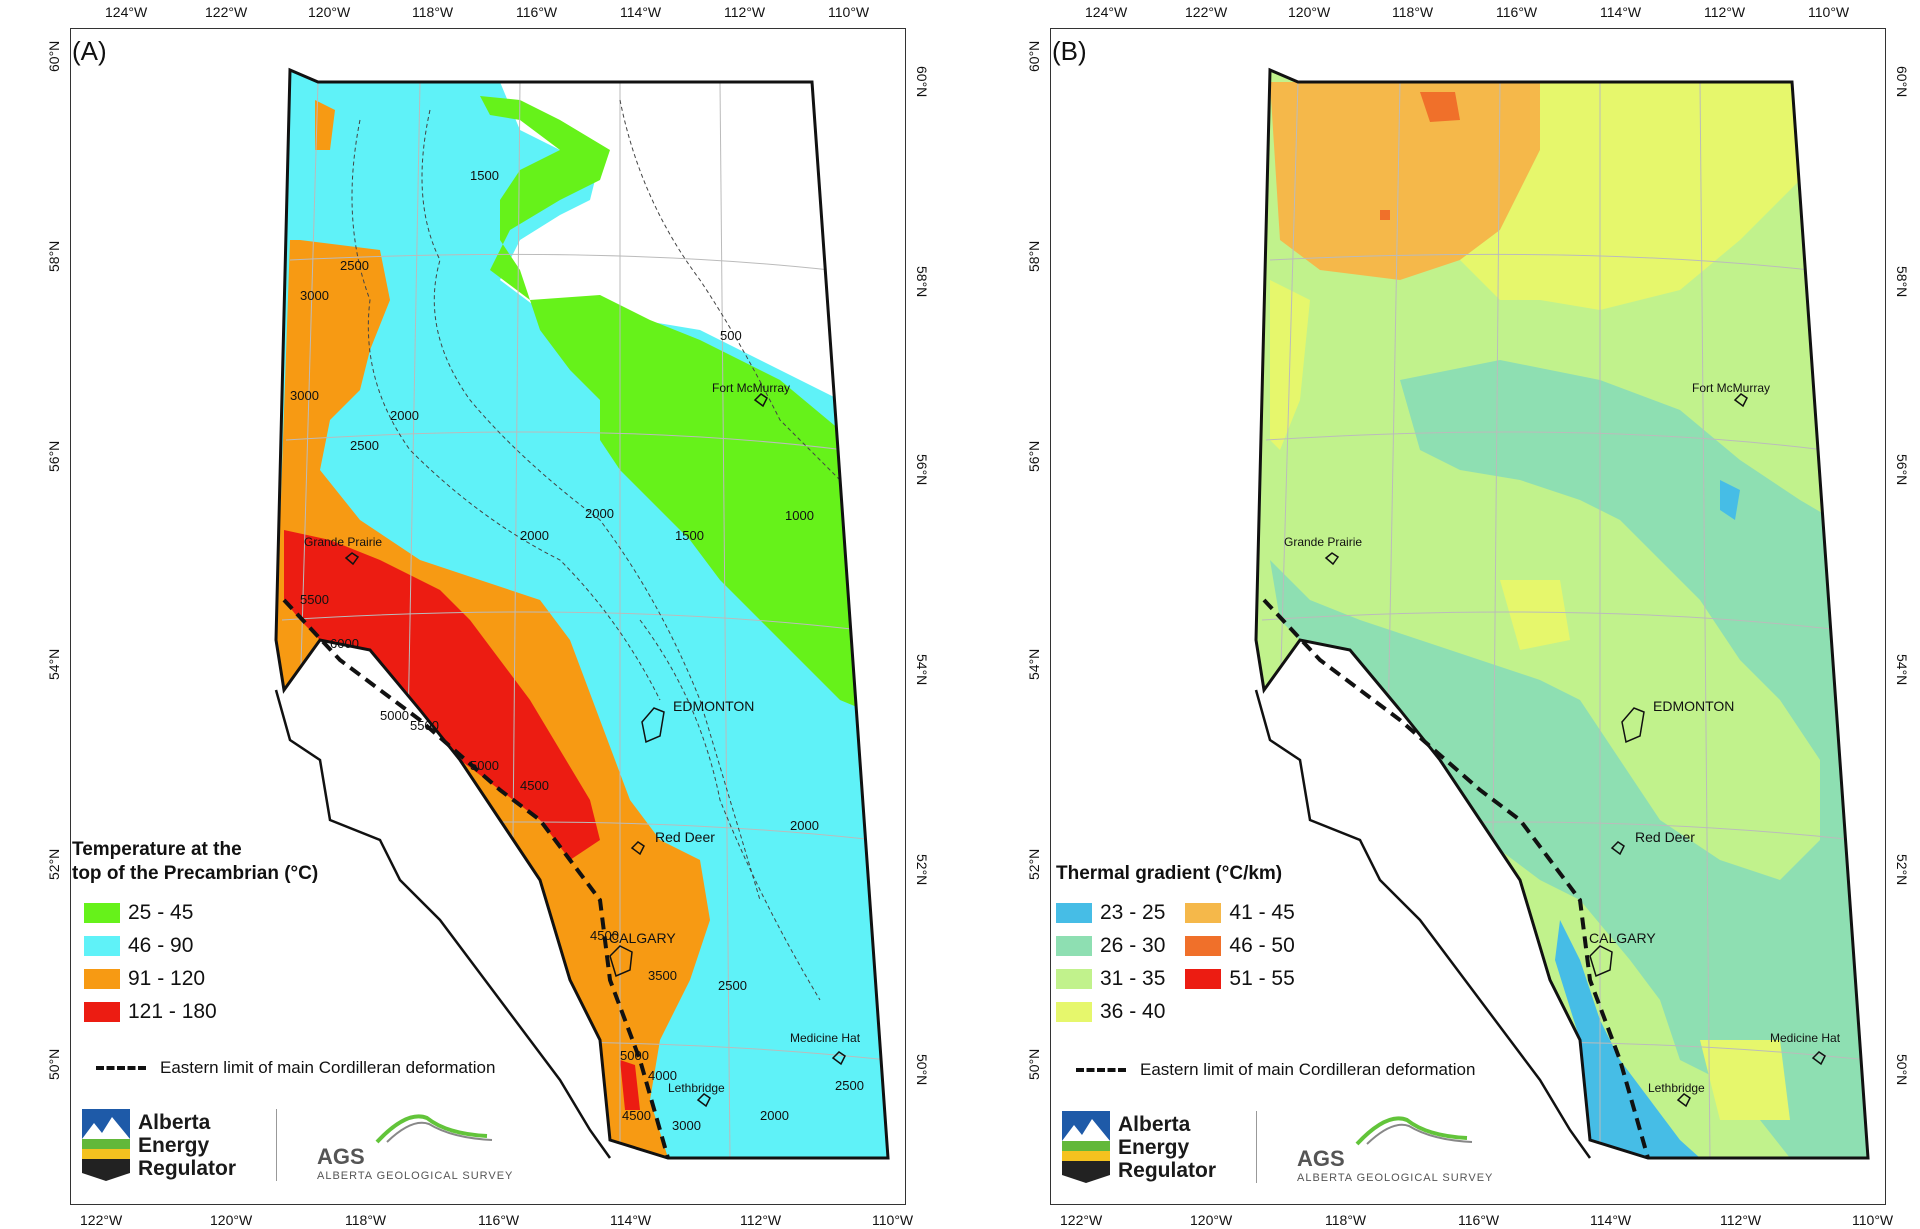  I want to click on legend-item: 91 - 120, so click(201, 978).